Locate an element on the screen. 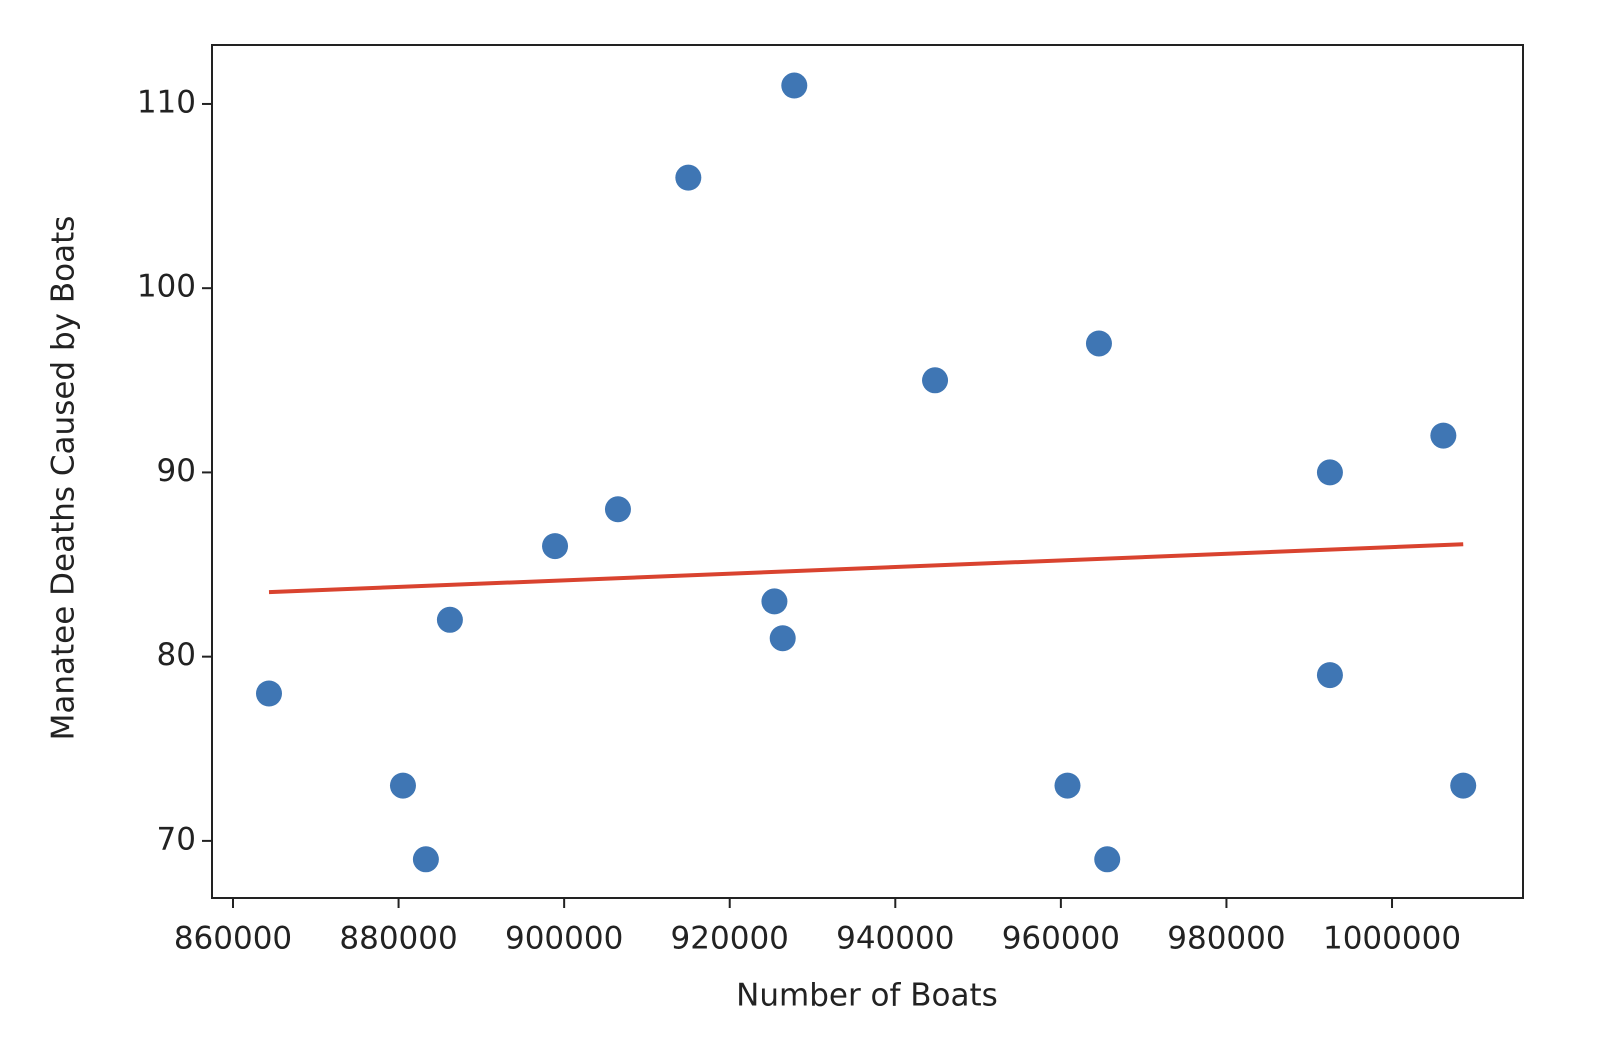 Image resolution: width=1602 pixels, height=1050 pixels. x-tick-label: 900000 is located at coordinates (564, 939).